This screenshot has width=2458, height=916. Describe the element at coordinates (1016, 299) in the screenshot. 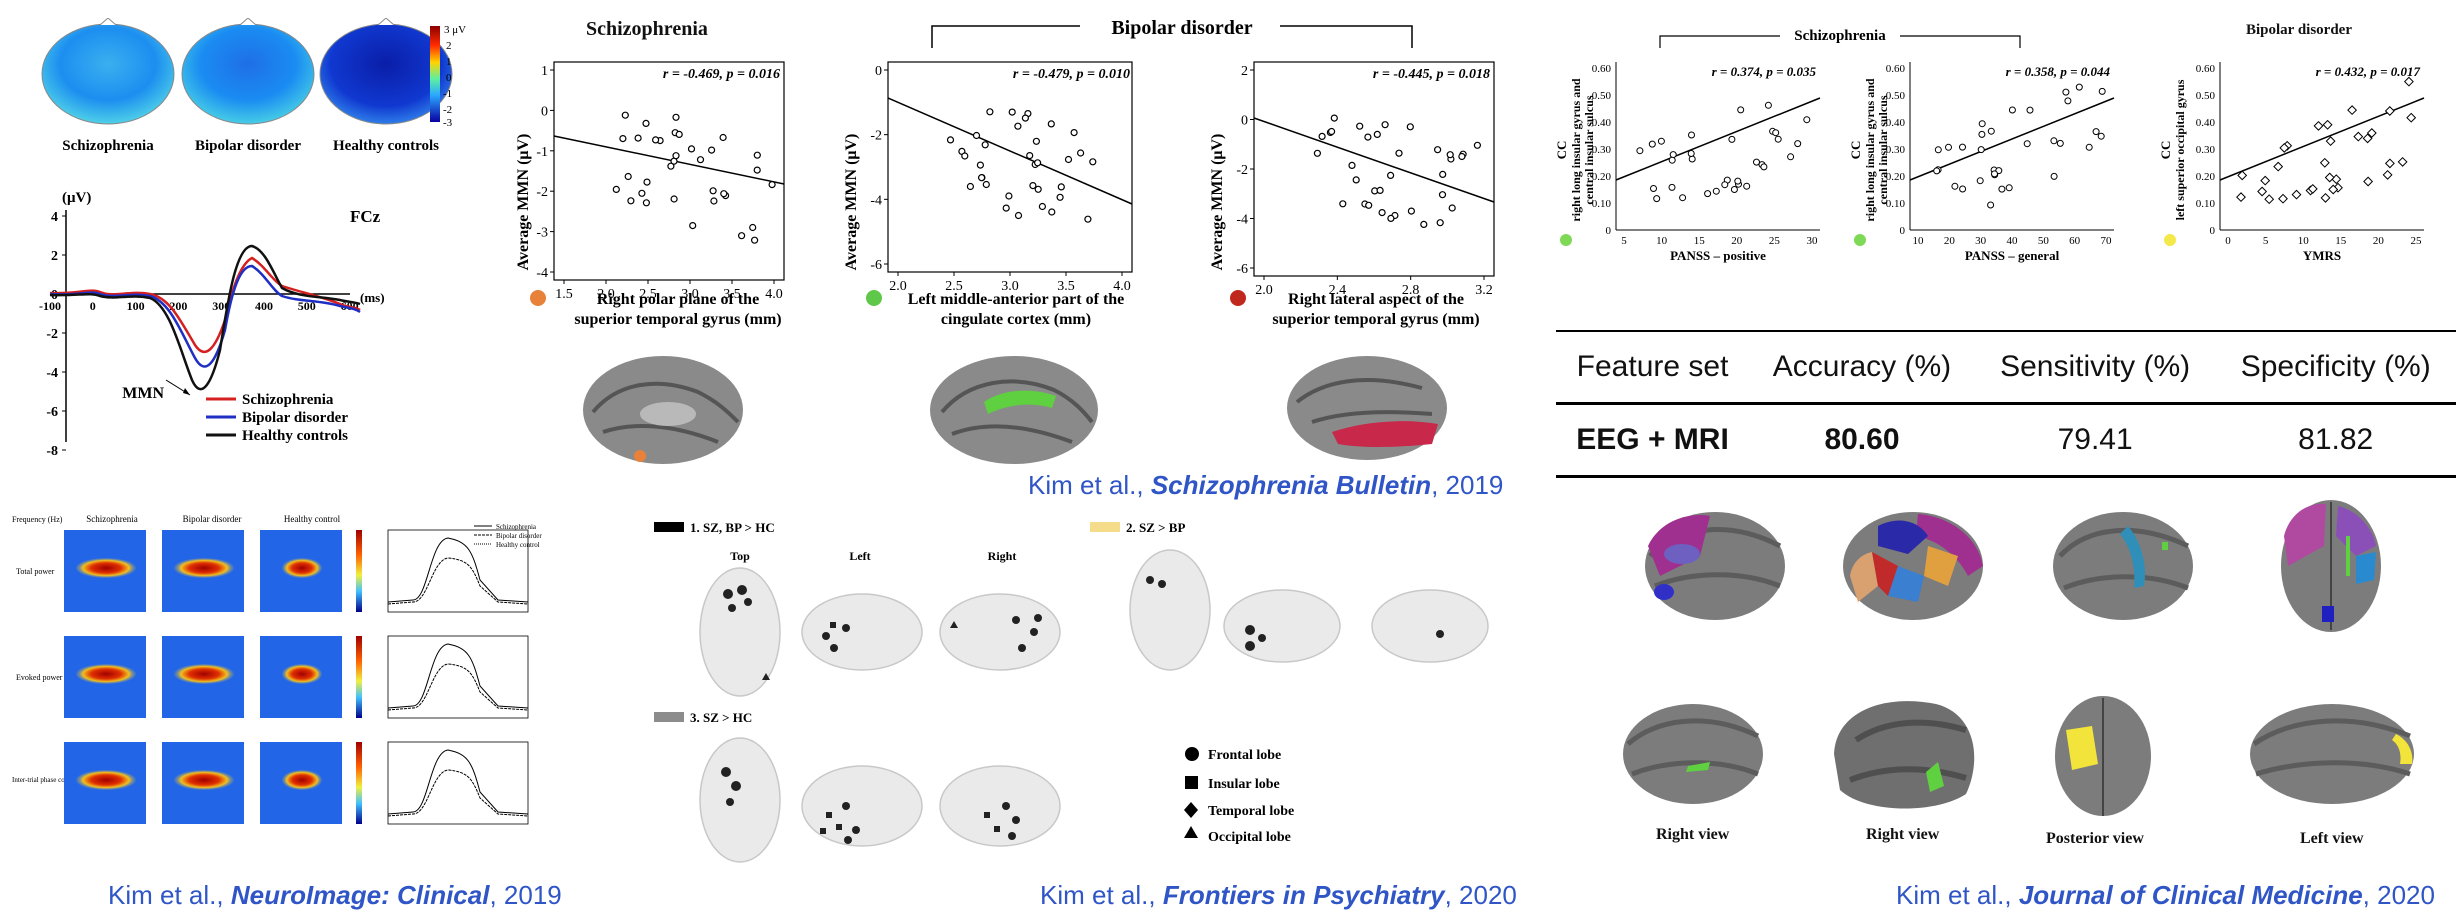

I see `mmn-xlabel1-2: Left middle-anterior part of the` at that location.